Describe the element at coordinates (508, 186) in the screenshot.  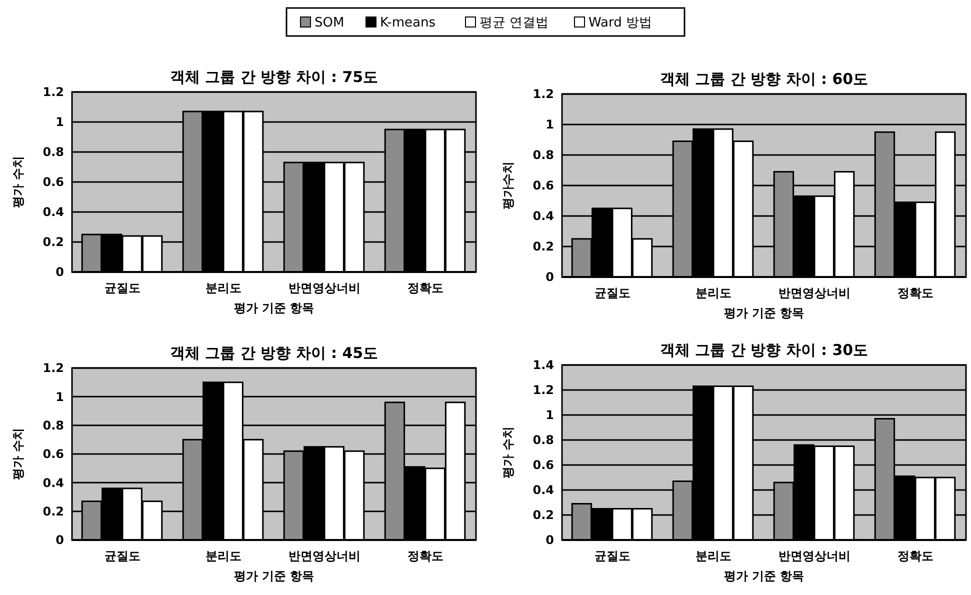
I see `y-axis-title: 평가수치` at that location.